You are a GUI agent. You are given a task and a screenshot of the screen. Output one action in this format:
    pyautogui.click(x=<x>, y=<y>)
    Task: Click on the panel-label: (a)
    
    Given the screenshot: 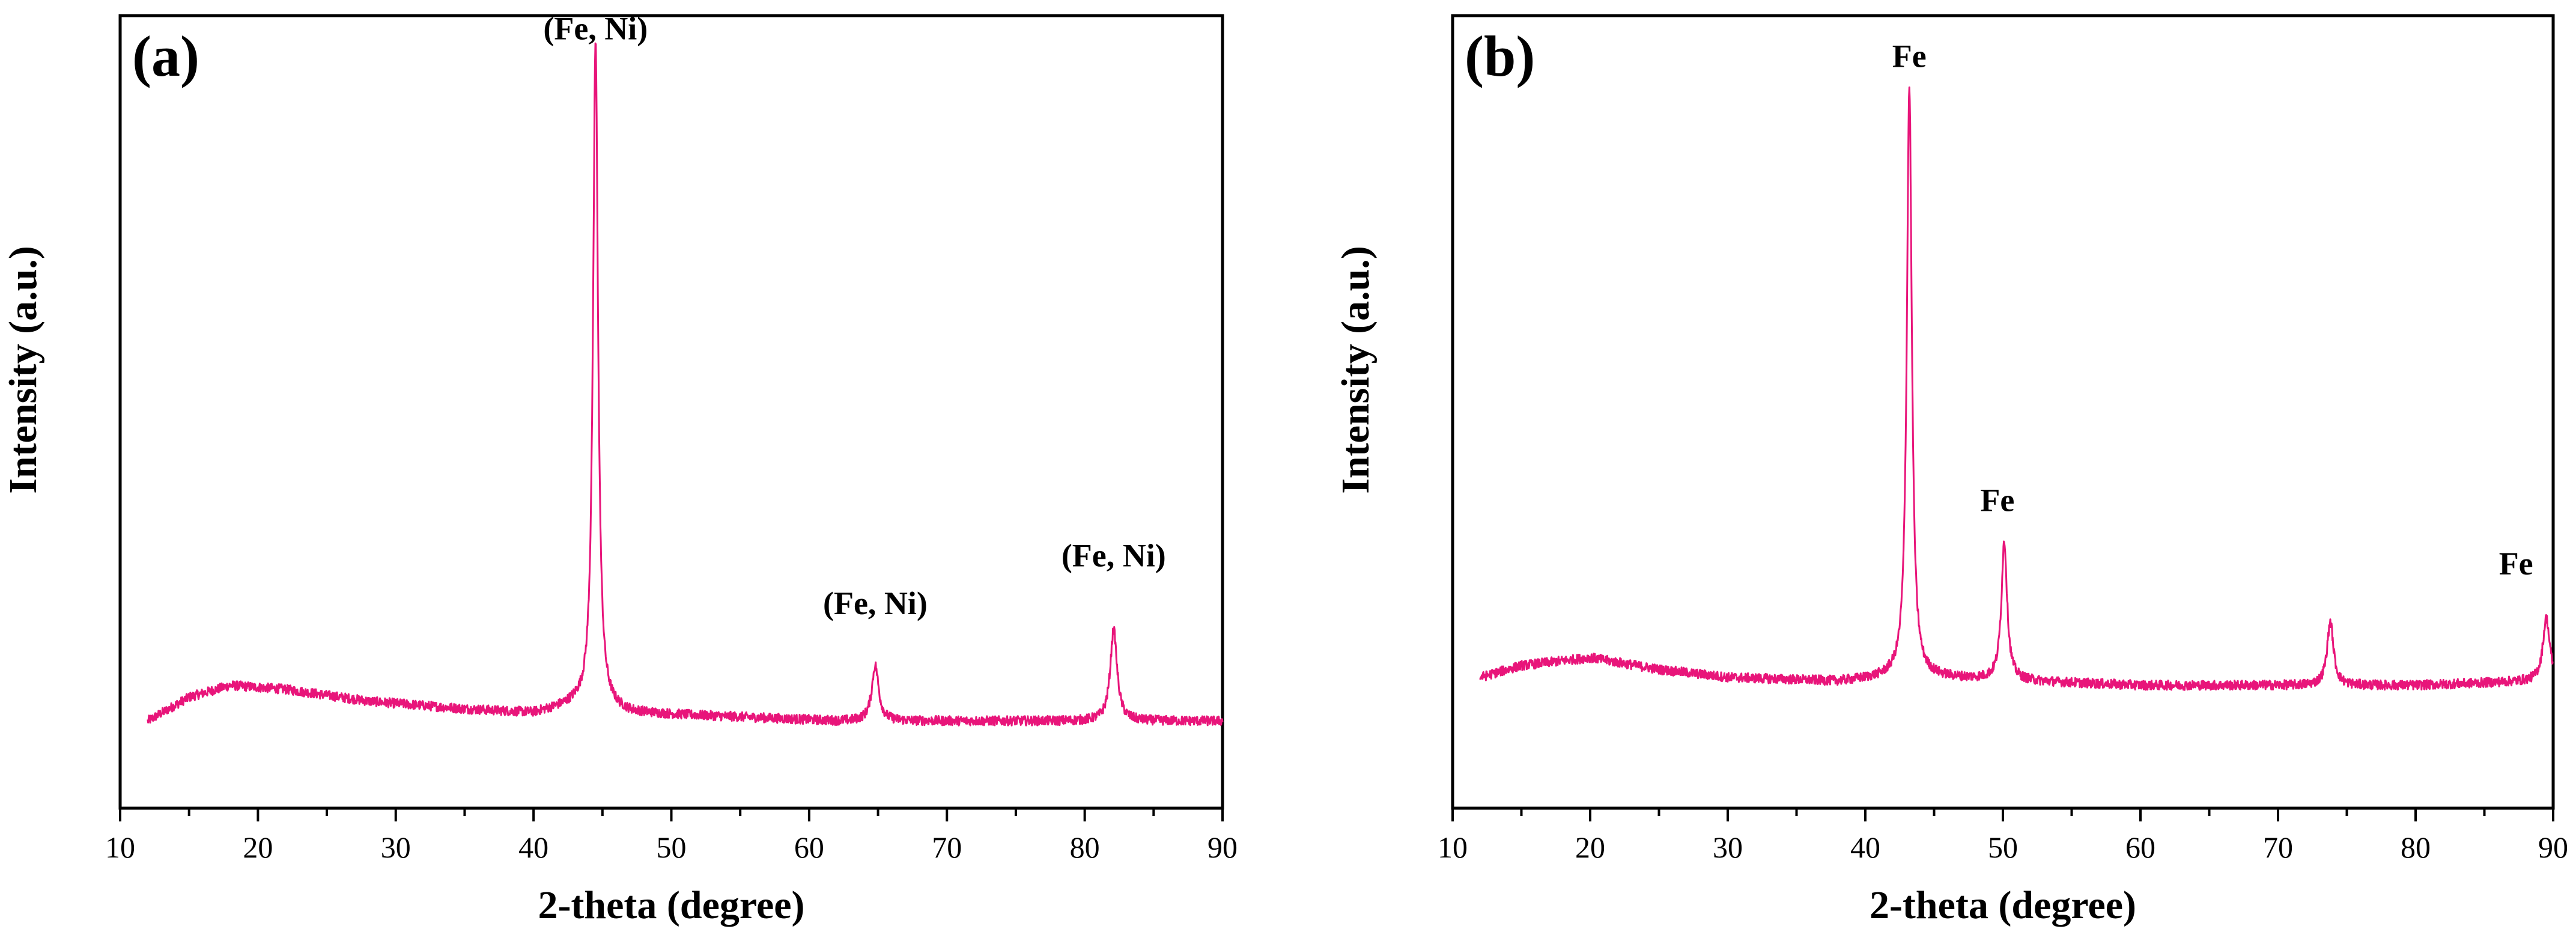 What is the action you would take?
    pyautogui.click(x=165, y=56)
    